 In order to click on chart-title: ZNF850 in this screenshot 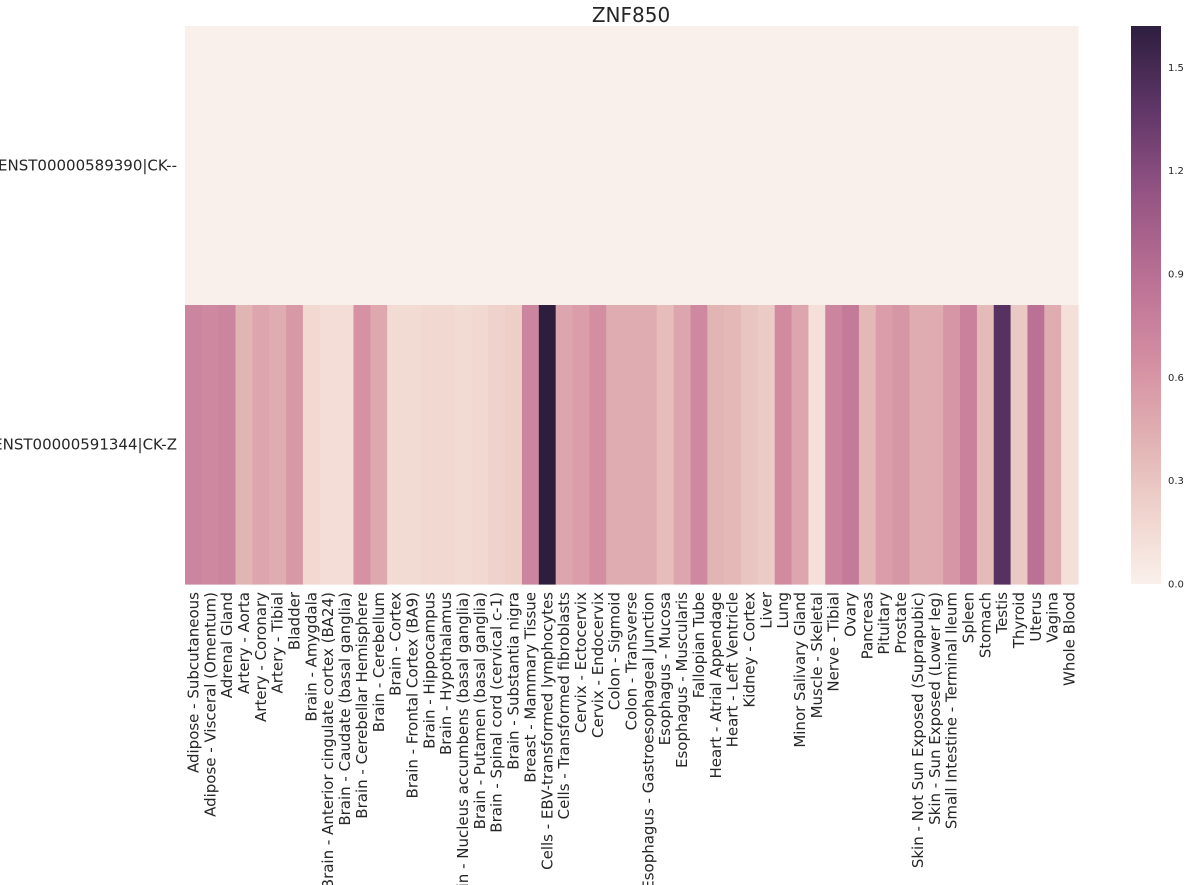, I will do `click(631, 15)`.